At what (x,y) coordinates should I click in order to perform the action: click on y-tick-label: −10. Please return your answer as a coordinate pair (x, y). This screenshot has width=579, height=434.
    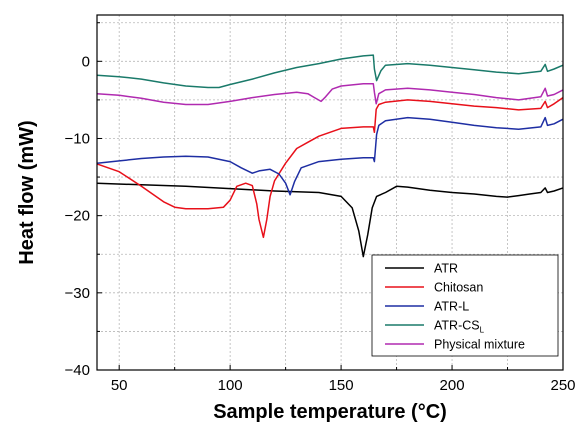
    Looking at the image, I should click on (77, 138).